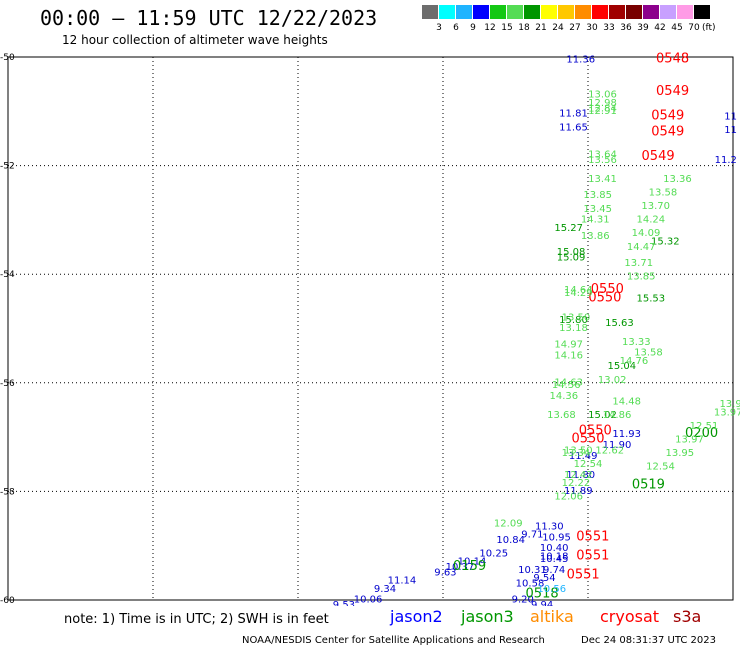  What do you see at coordinates (456, 28) in the screenshot?
I see `colorbar-label: 6` at bounding box center [456, 28].